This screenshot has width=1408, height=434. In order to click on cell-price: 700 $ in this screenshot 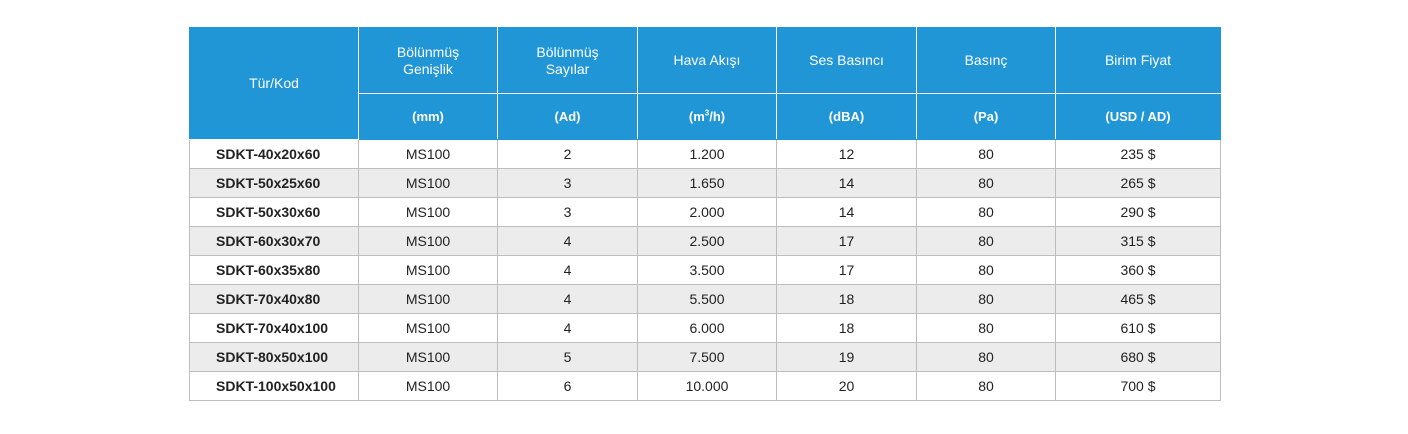, I will do `click(1138, 386)`.